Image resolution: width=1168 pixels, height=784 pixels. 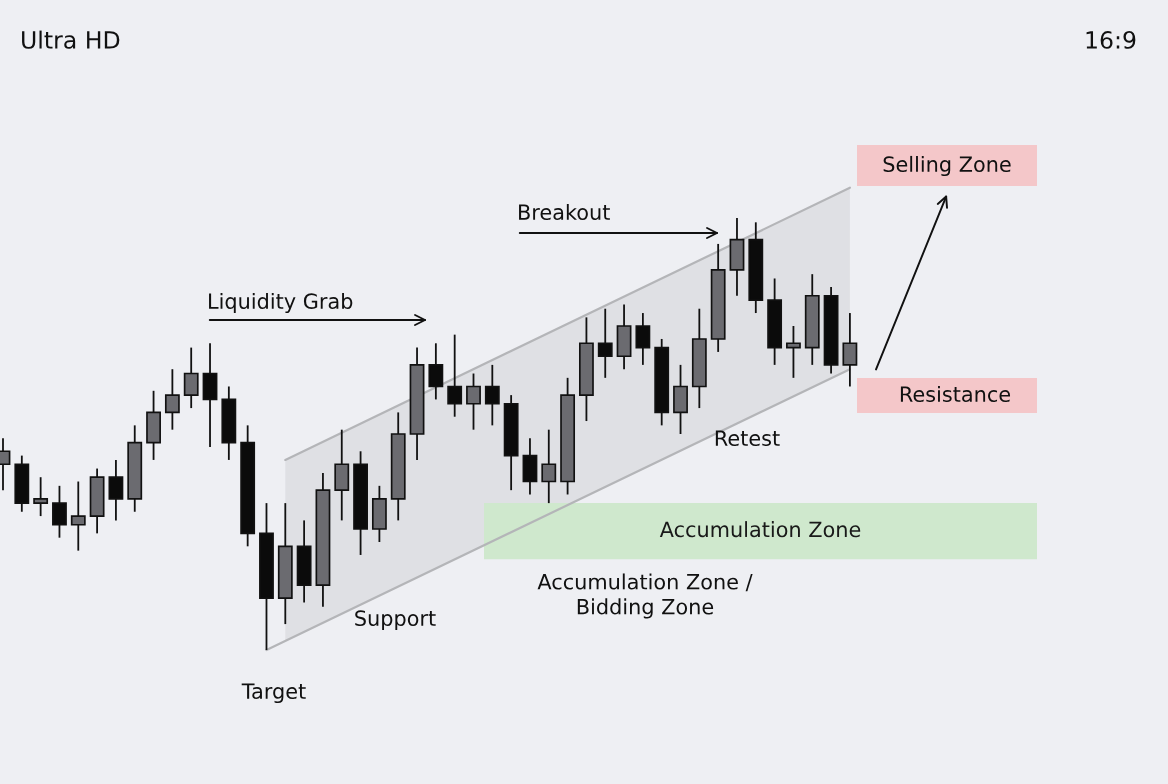 What do you see at coordinates (747, 438) in the screenshot?
I see `annotation: Retest` at bounding box center [747, 438].